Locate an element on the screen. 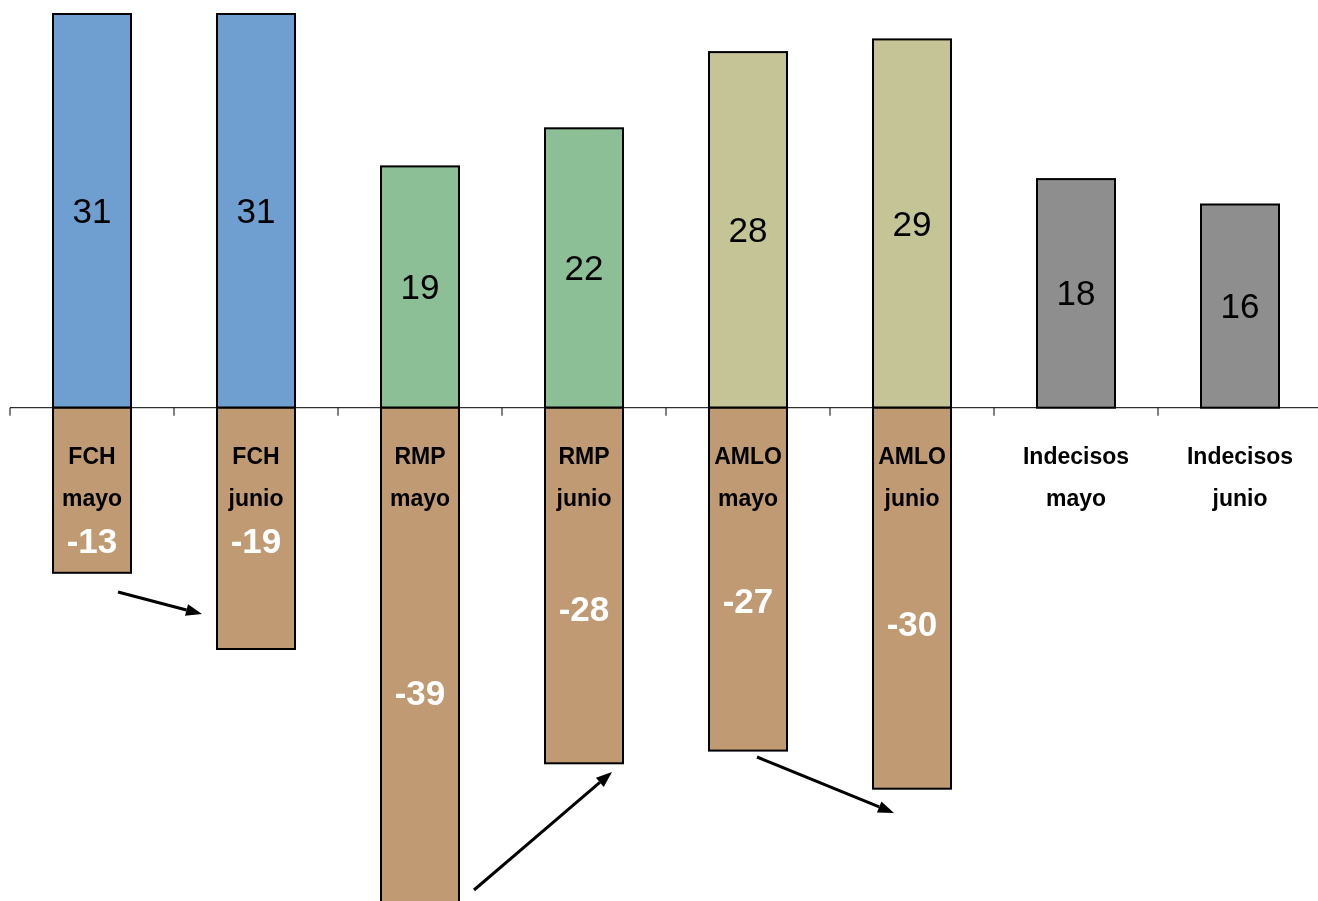 The width and height of the screenshot is (1318, 901). x-tick-label: RMP junio is located at coordinates (583, 476).